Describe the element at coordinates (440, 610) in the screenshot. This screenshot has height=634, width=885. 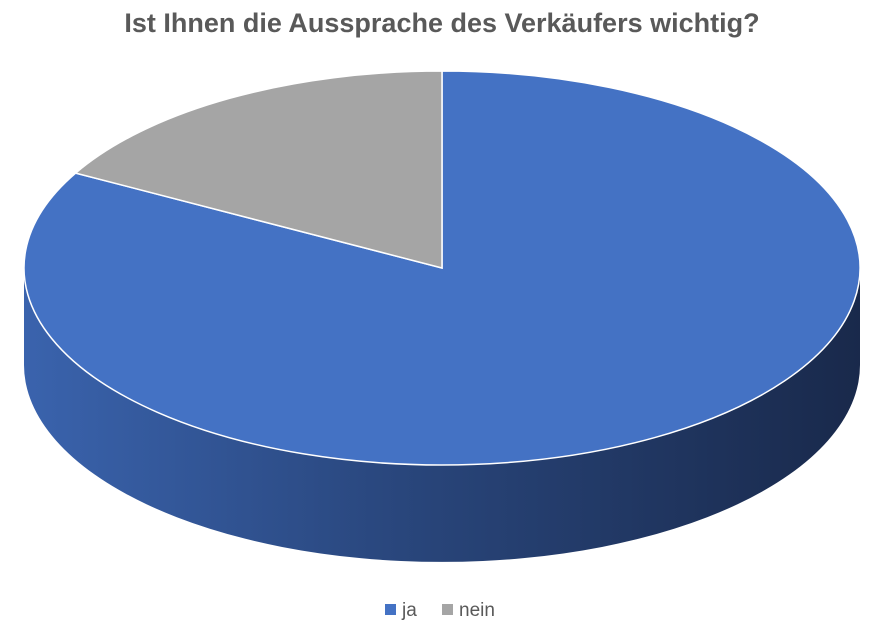
I see `legend: ja nein` at that location.